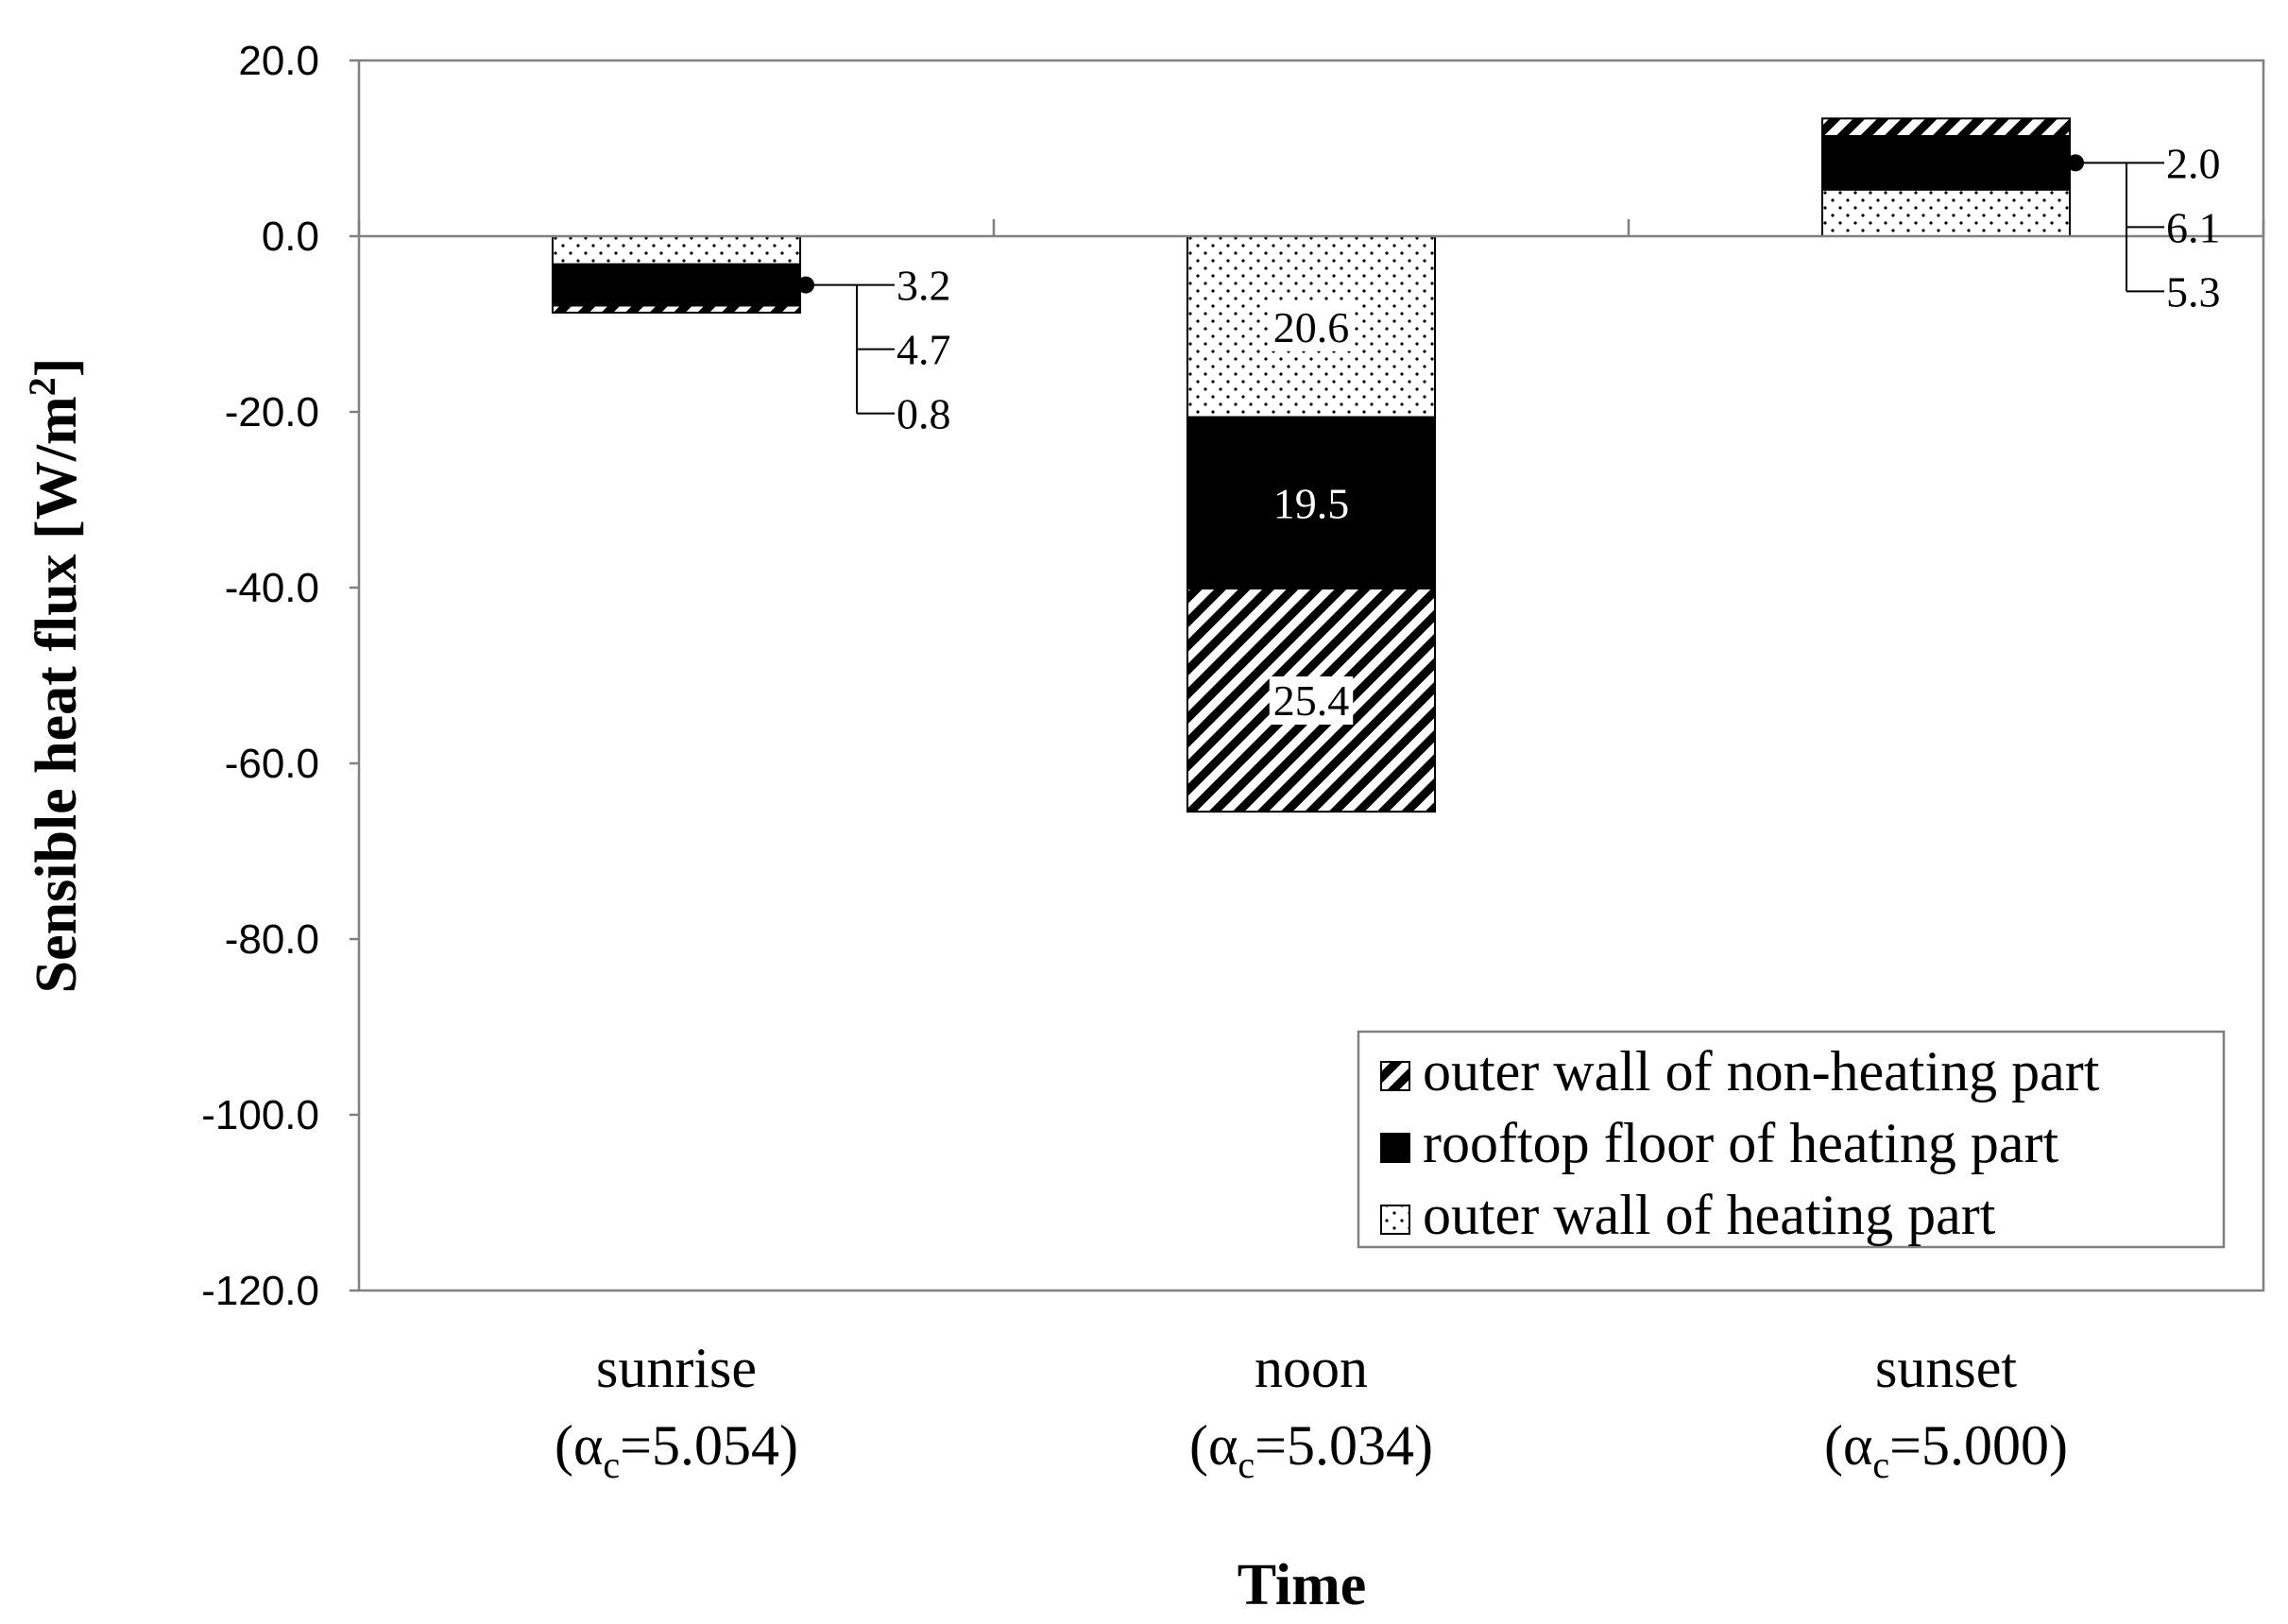 The width and height of the screenshot is (2288, 1624). Describe the element at coordinates (923, 350) in the screenshot. I see `bar-data-label: 4.7` at that location.